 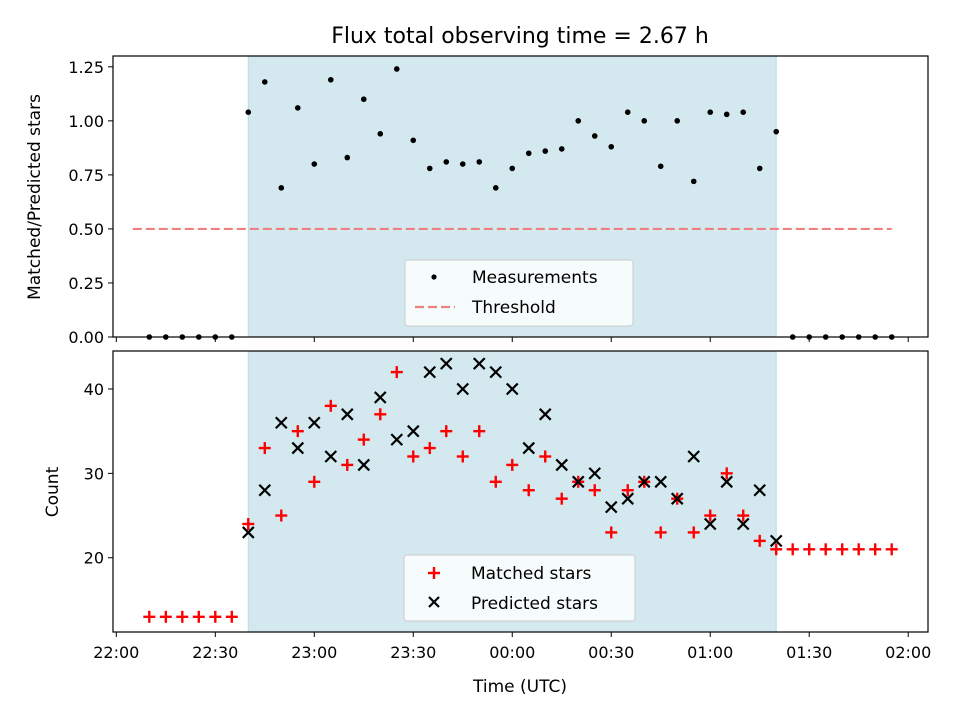 What do you see at coordinates (53, 491) in the screenshot?
I see `bottom-y-axis-label: Count` at bounding box center [53, 491].